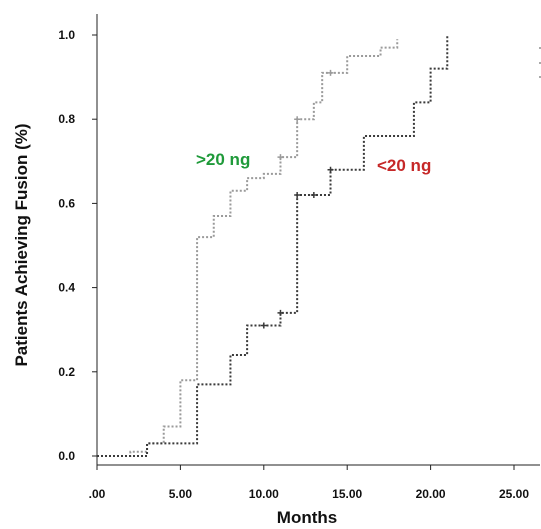 The height and width of the screenshot is (529, 541). I want to click on series-label-high: >20 ng, so click(223, 159).